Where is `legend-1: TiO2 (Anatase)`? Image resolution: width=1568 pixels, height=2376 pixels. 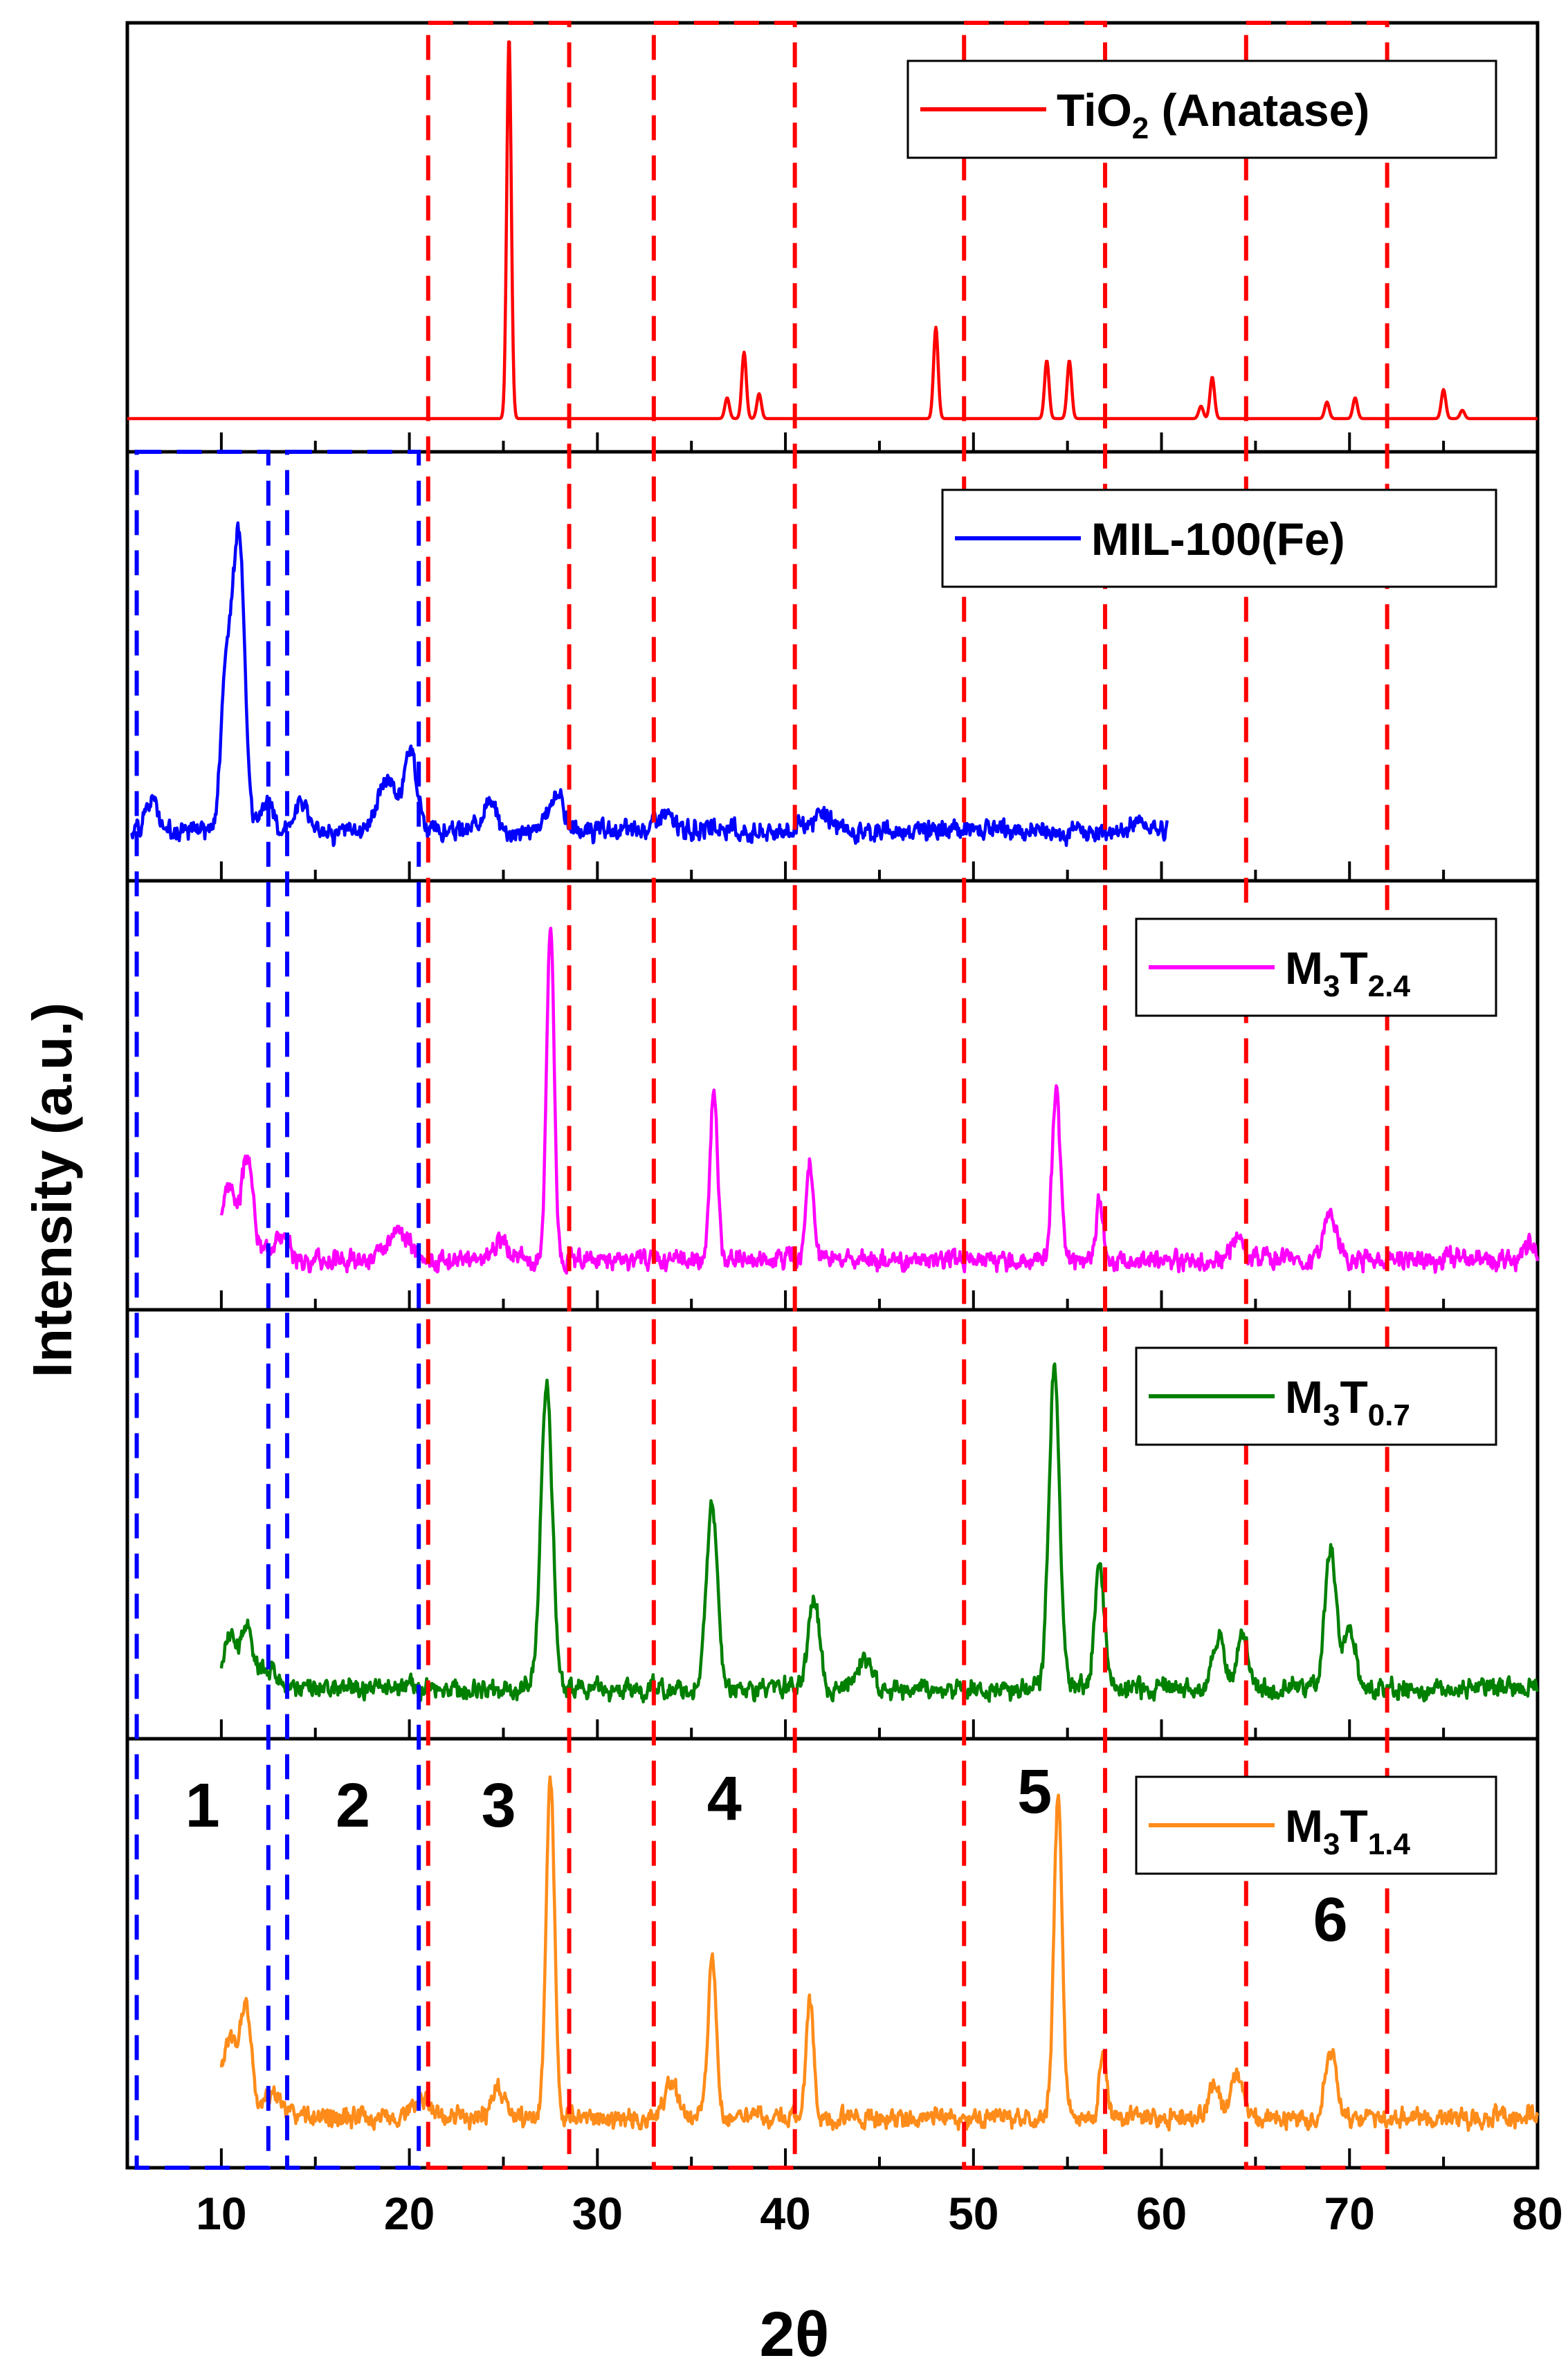 legend-1: TiO2 (Anatase) is located at coordinates (1201, 109).